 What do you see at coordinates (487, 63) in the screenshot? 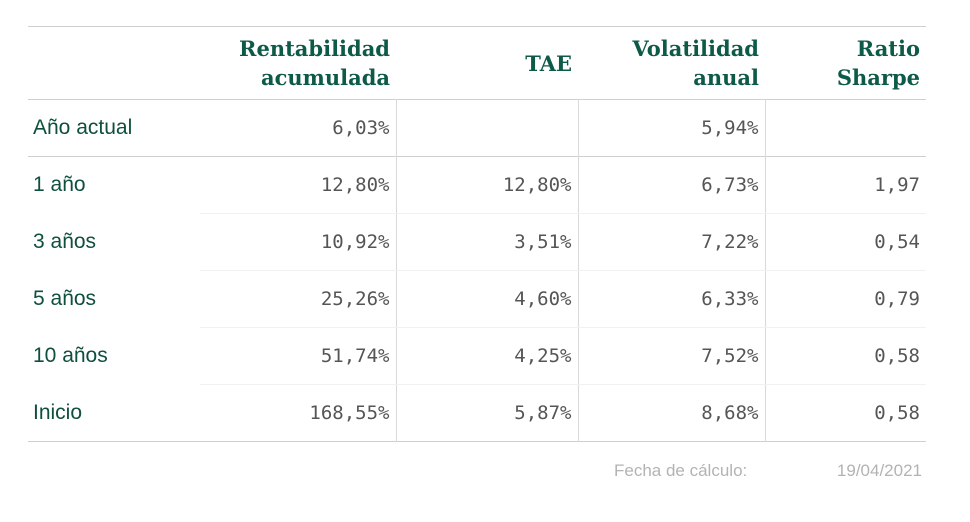
I see `header-tae: TAE` at bounding box center [487, 63].